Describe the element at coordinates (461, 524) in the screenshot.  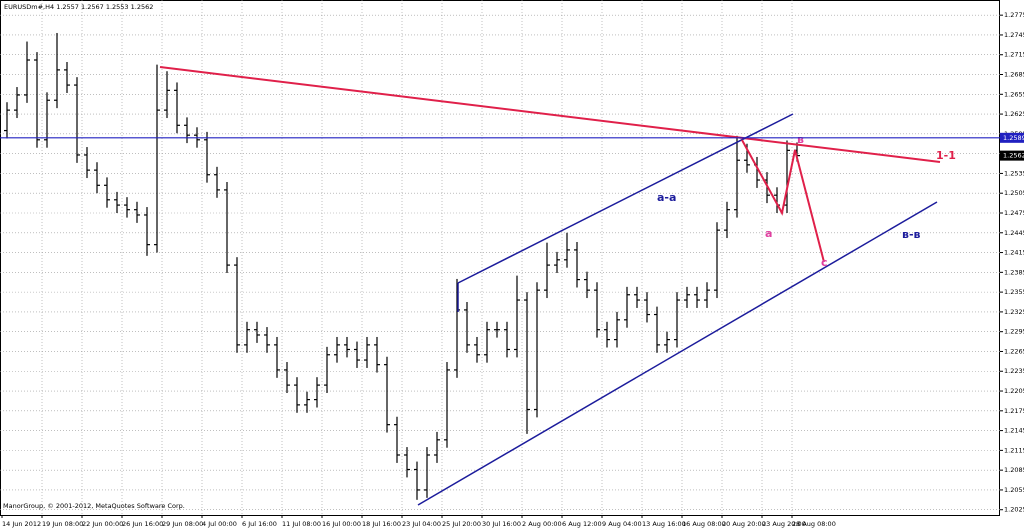
I see `x-tick-label: 25 Jul 20:00` at that location.